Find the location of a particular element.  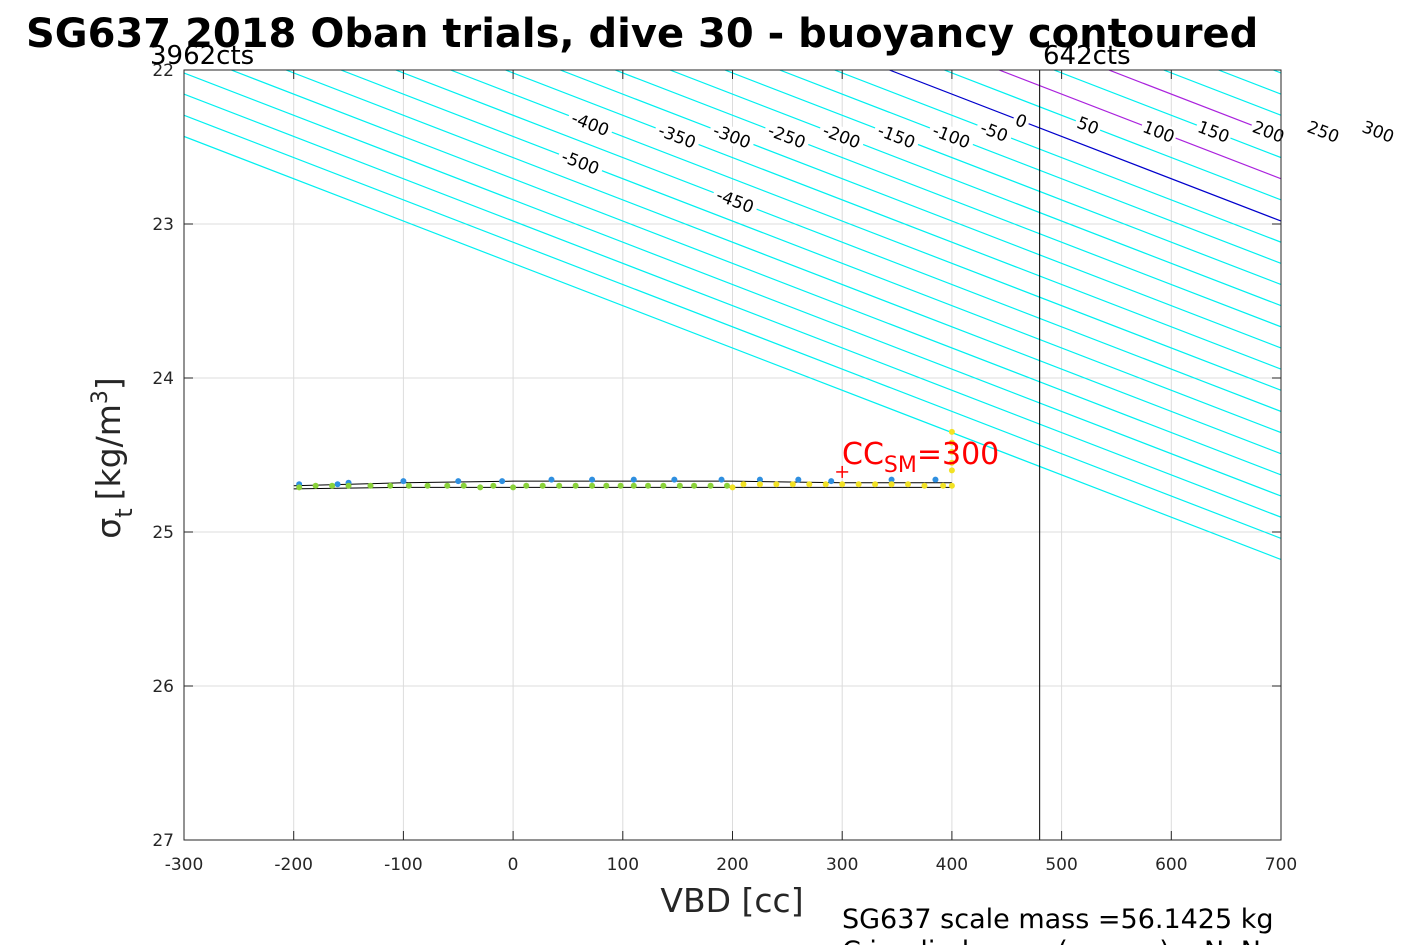

y-axis-sigma: σ is located at coordinates (108, 528).